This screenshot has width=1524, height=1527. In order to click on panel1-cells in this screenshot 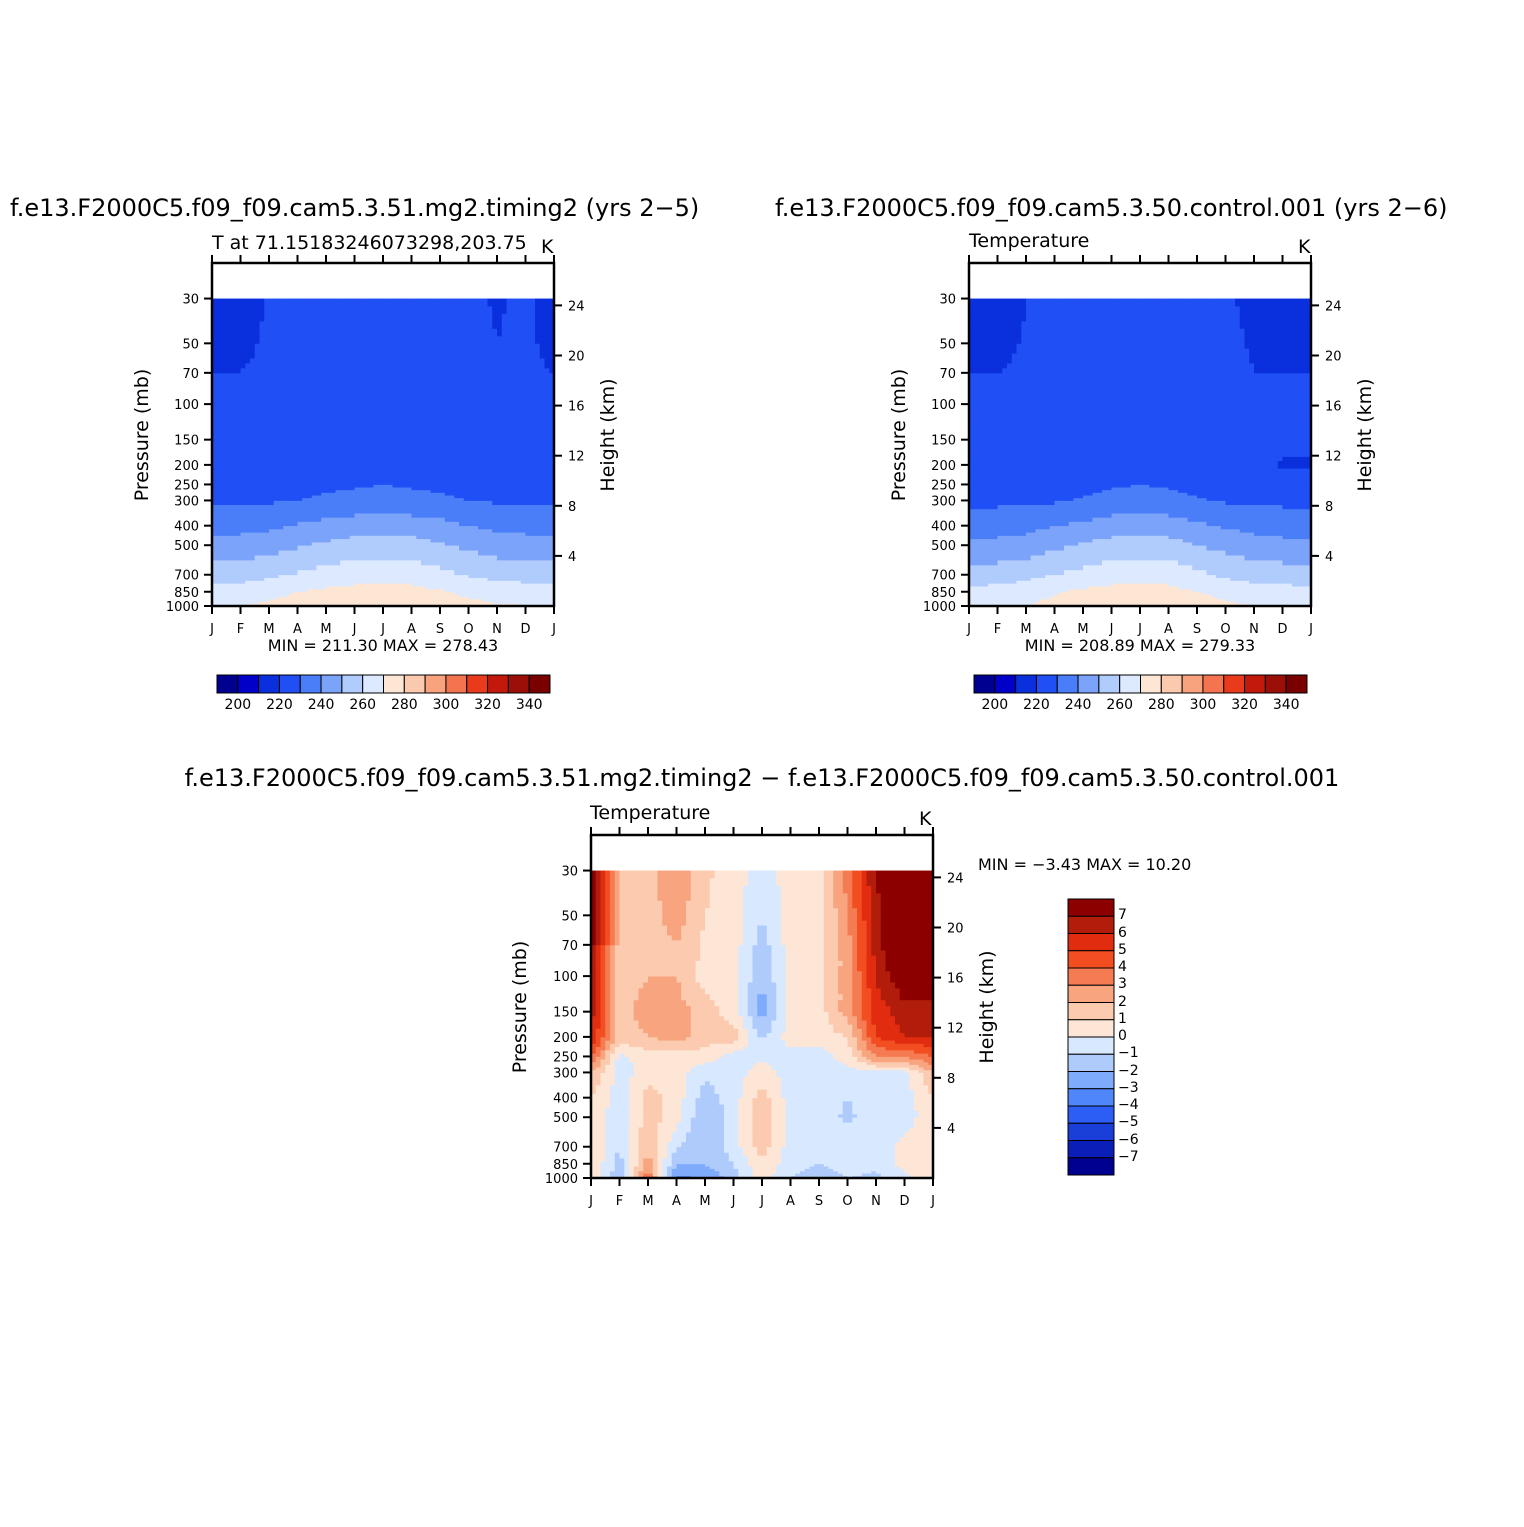, I will do `click(383, 452)`.